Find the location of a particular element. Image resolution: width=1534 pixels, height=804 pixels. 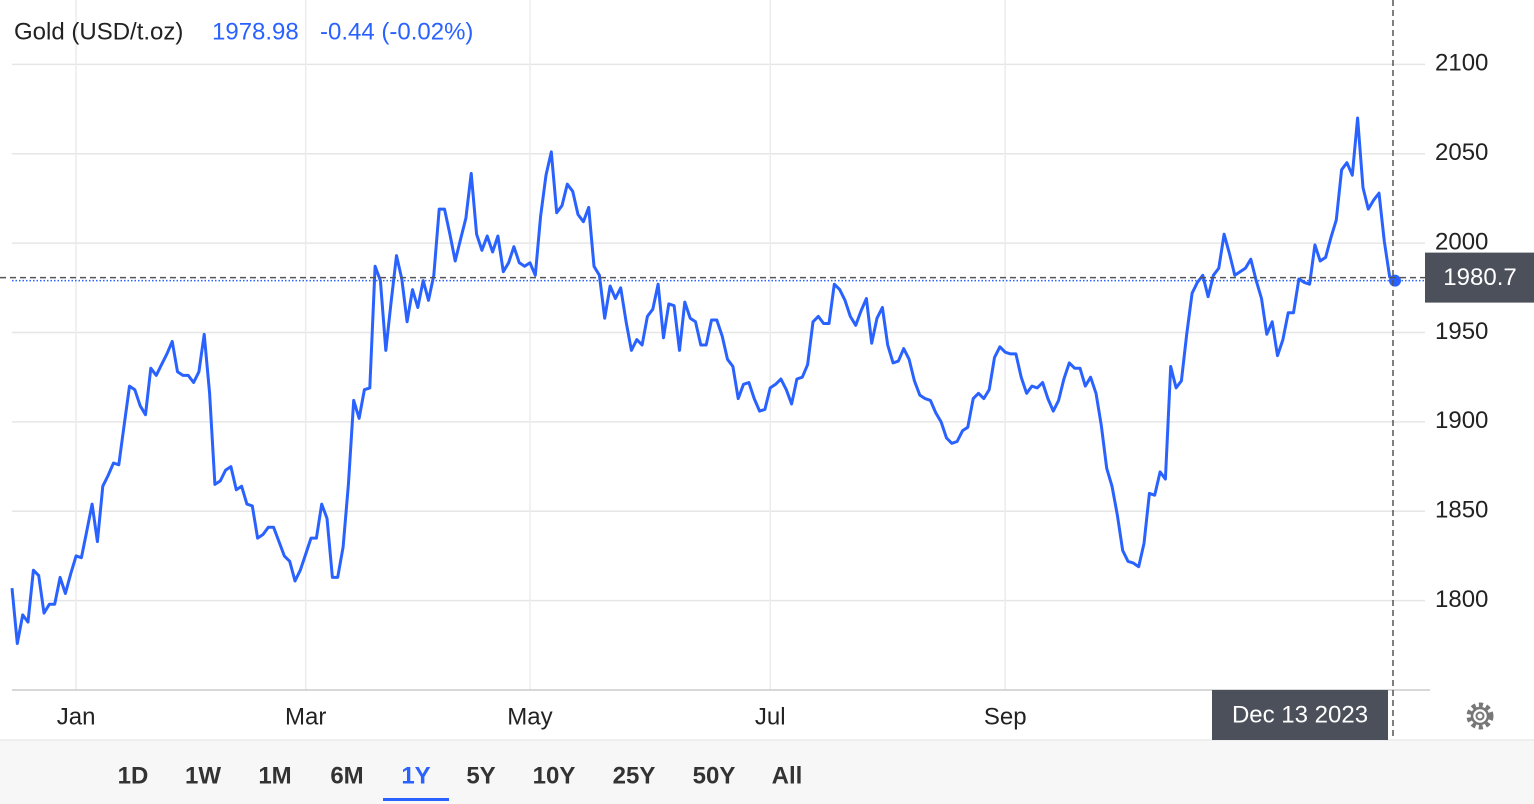

crosshair-date-box is located at coordinates (1300, 715).